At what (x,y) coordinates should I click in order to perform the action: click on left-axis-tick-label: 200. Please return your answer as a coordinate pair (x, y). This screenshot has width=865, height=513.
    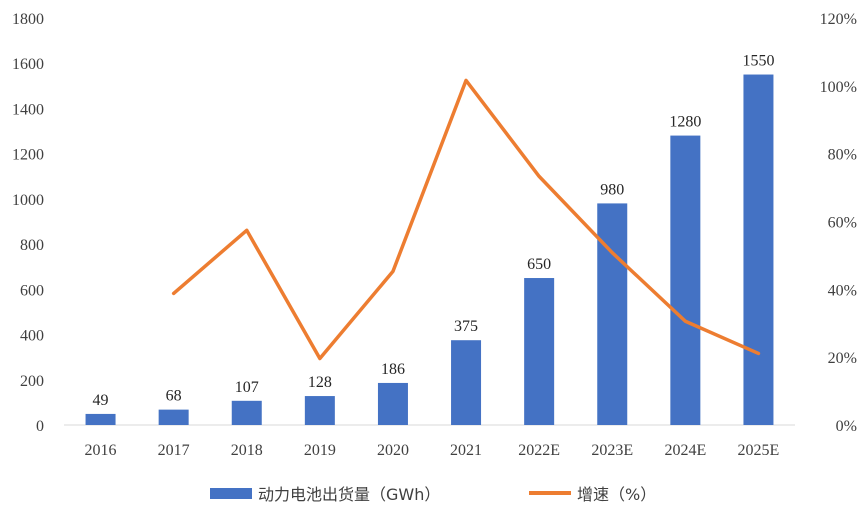
    Looking at the image, I should click on (32, 381).